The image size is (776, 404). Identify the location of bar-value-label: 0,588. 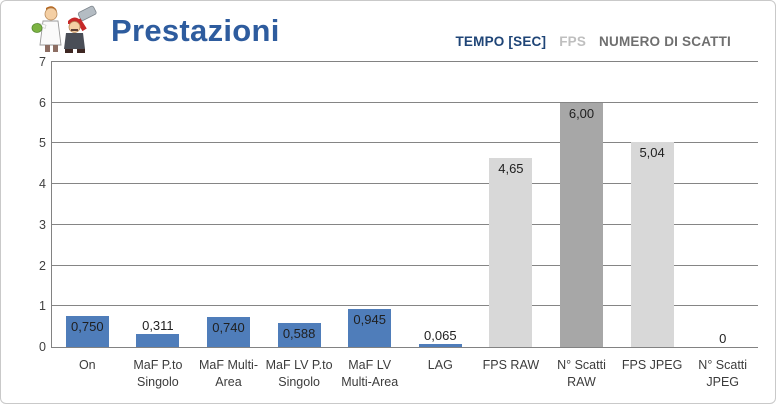
(299, 334).